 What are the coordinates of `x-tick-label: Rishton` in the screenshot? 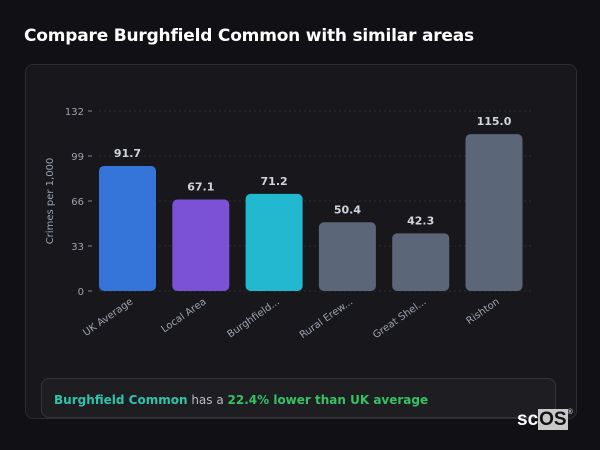 It's located at (483, 311).